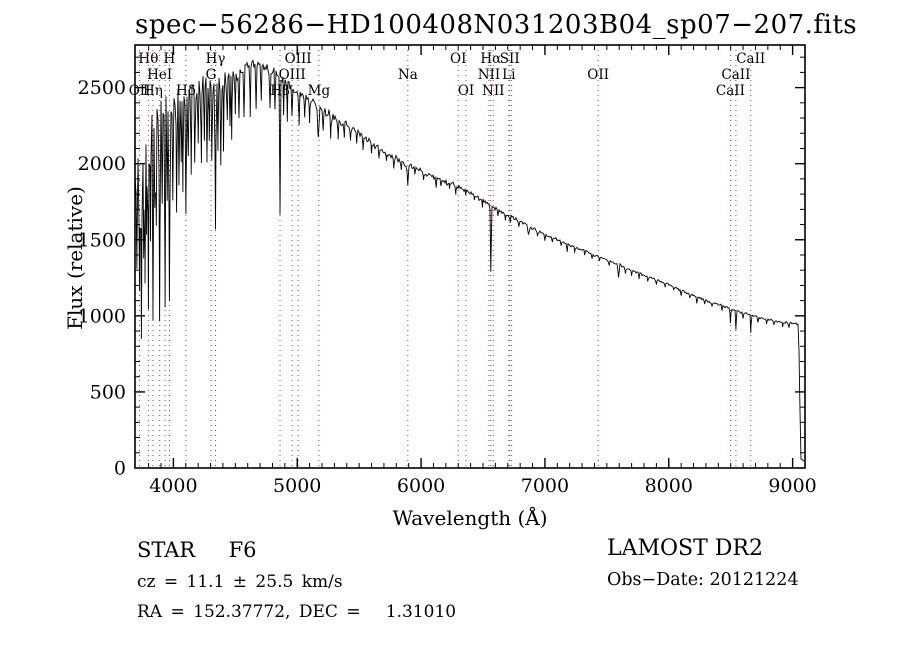 Image resolution: width=900 pixels, height=650 pixels. I want to click on svg-text: Hη, so click(153, 91).